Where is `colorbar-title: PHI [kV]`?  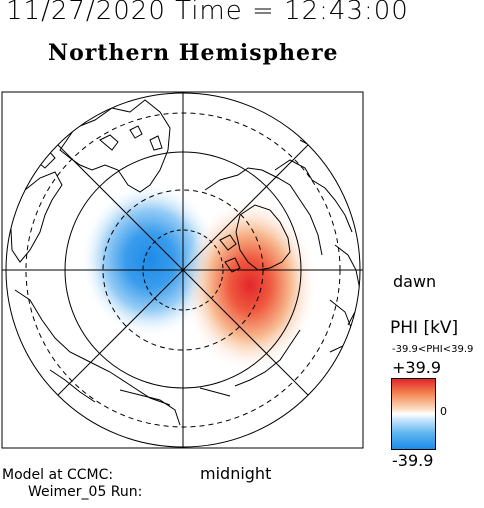 colorbar-title: PHI [kV] is located at coordinates (424, 328).